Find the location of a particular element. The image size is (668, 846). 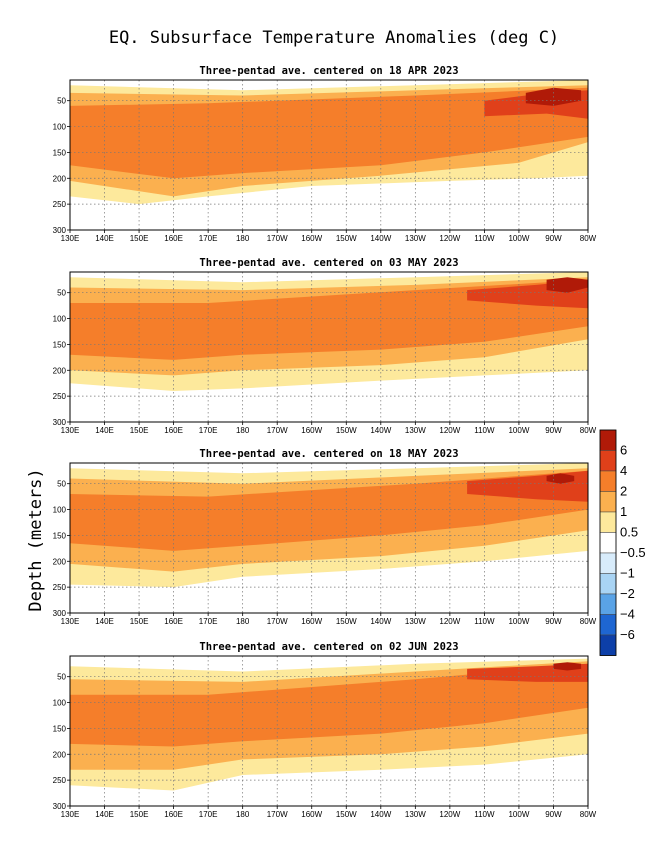

colorbar-label: −4 is located at coordinates (627, 614).